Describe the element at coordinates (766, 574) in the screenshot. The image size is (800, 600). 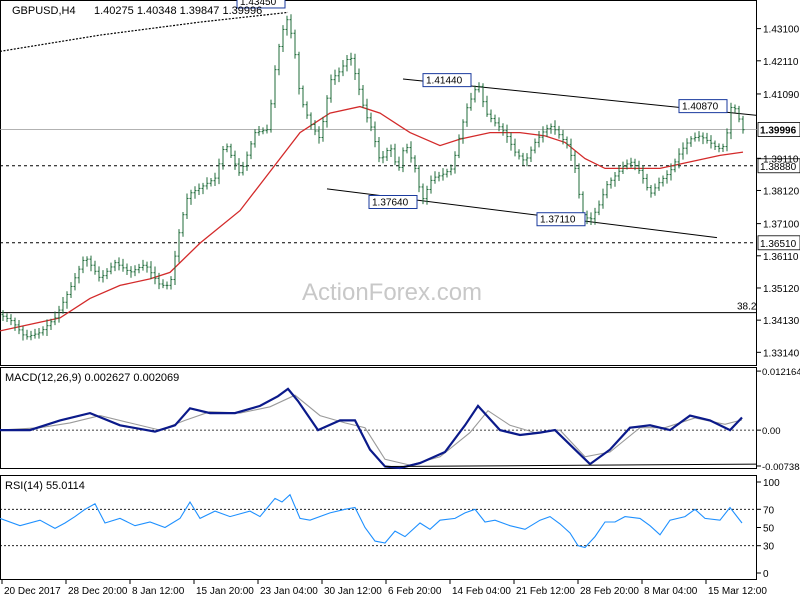
I see `rsi-axis-label: 0` at that location.